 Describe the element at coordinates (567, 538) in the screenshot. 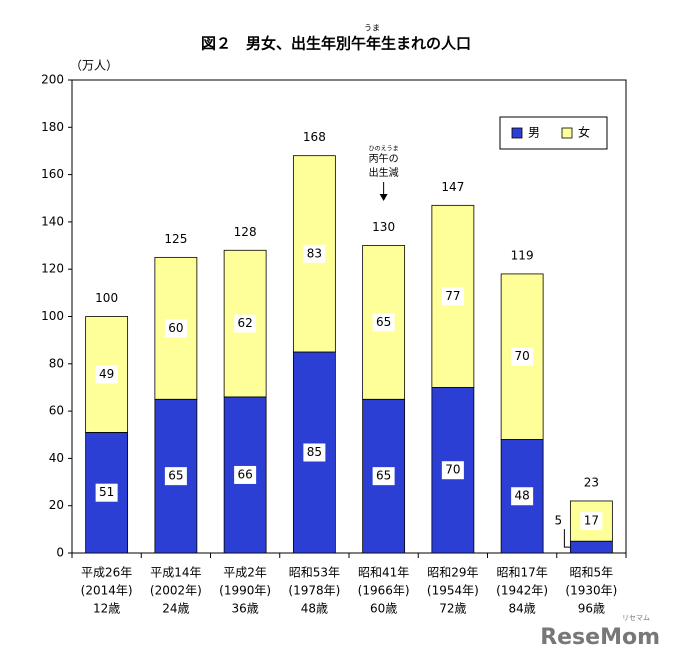

I see `leader-line` at that location.